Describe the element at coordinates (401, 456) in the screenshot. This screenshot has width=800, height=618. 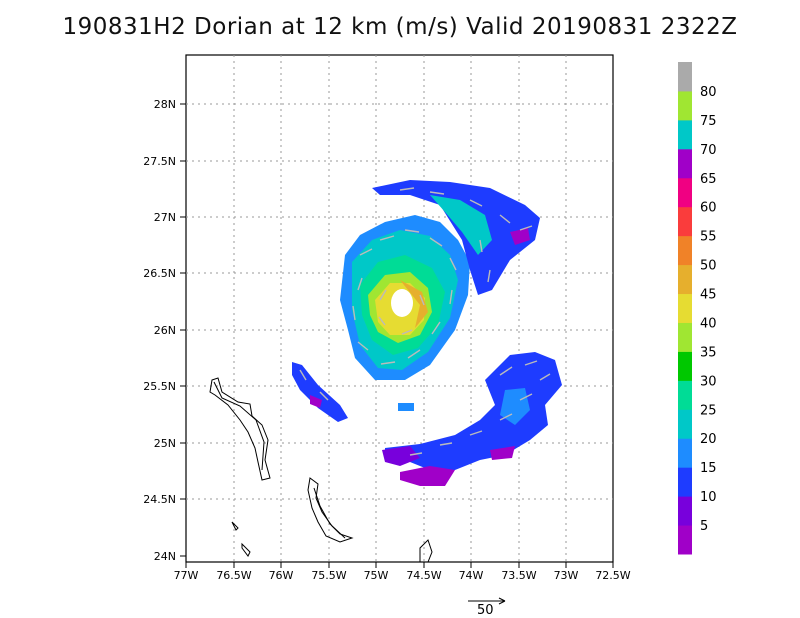
I see `wind-band-south-purple` at that location.